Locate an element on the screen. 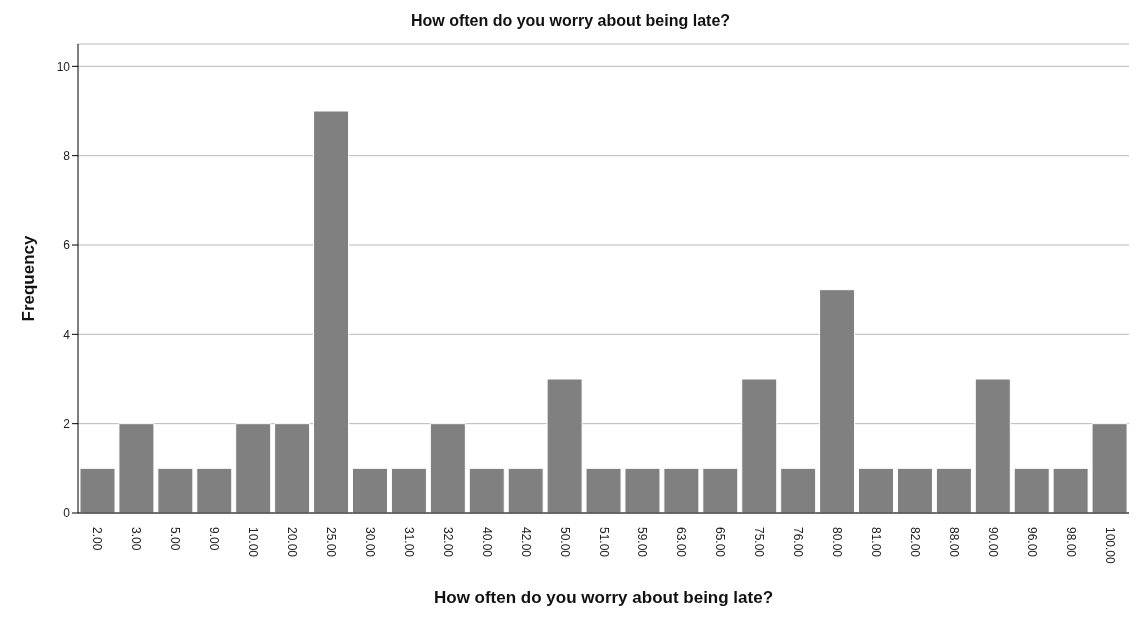  x-axis-title: How often do you worry about being late? is located at coordinates (603, 597).